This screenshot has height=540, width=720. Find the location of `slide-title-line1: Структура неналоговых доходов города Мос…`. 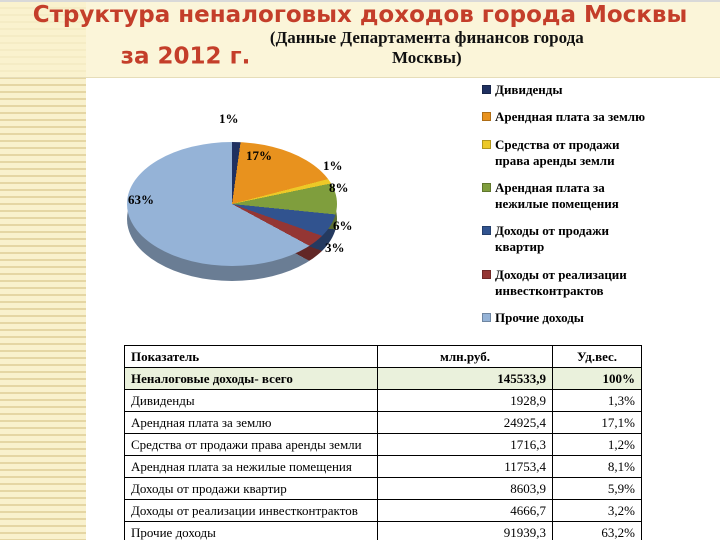

slide-title-line1: Структура неналоговых доходов города Мос… is located at coordinates (360, 15).